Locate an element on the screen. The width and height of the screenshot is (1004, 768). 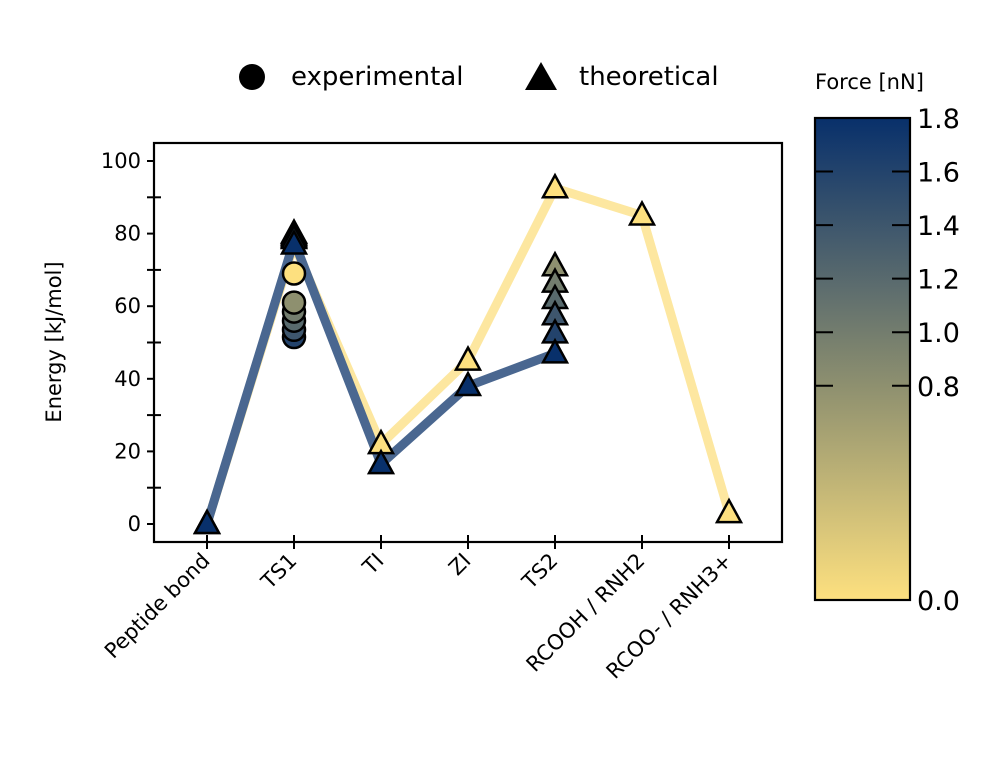
colorbar: Force [nN] 0.0 0.8 1.0 1.2 1.4 1.6 1.8 is located at coordinates (886, 343).